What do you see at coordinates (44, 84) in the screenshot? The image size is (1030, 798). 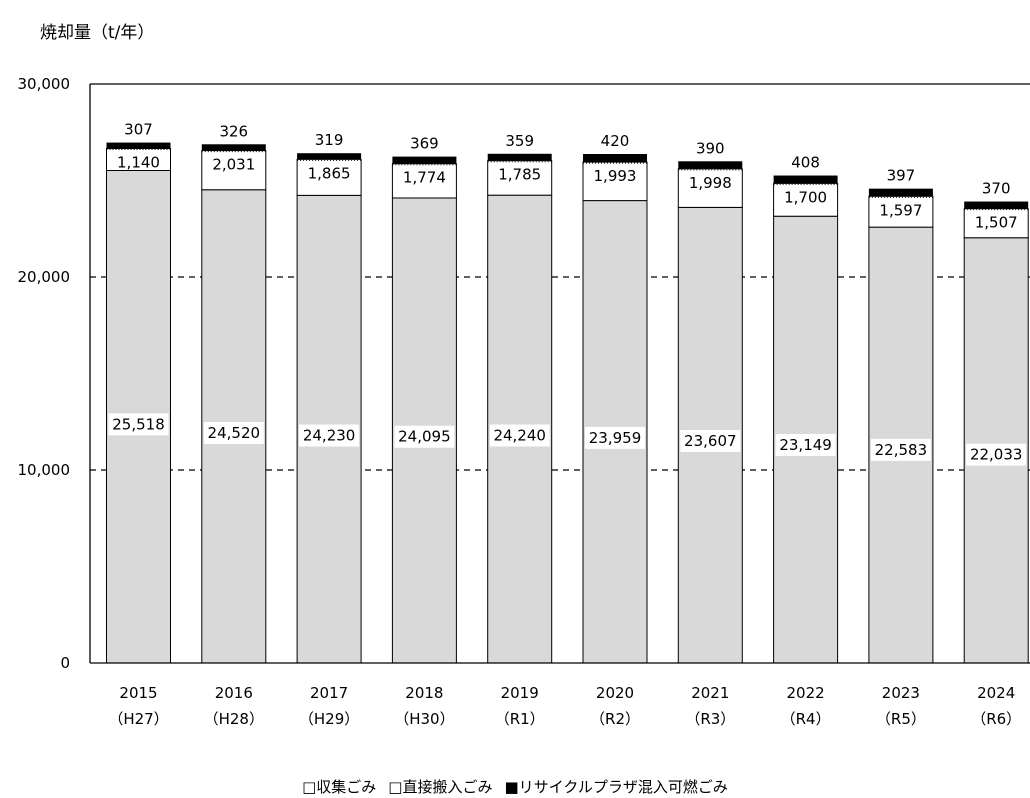 I see `y-tick-label: 30,000` at bounding box center [44, 84].